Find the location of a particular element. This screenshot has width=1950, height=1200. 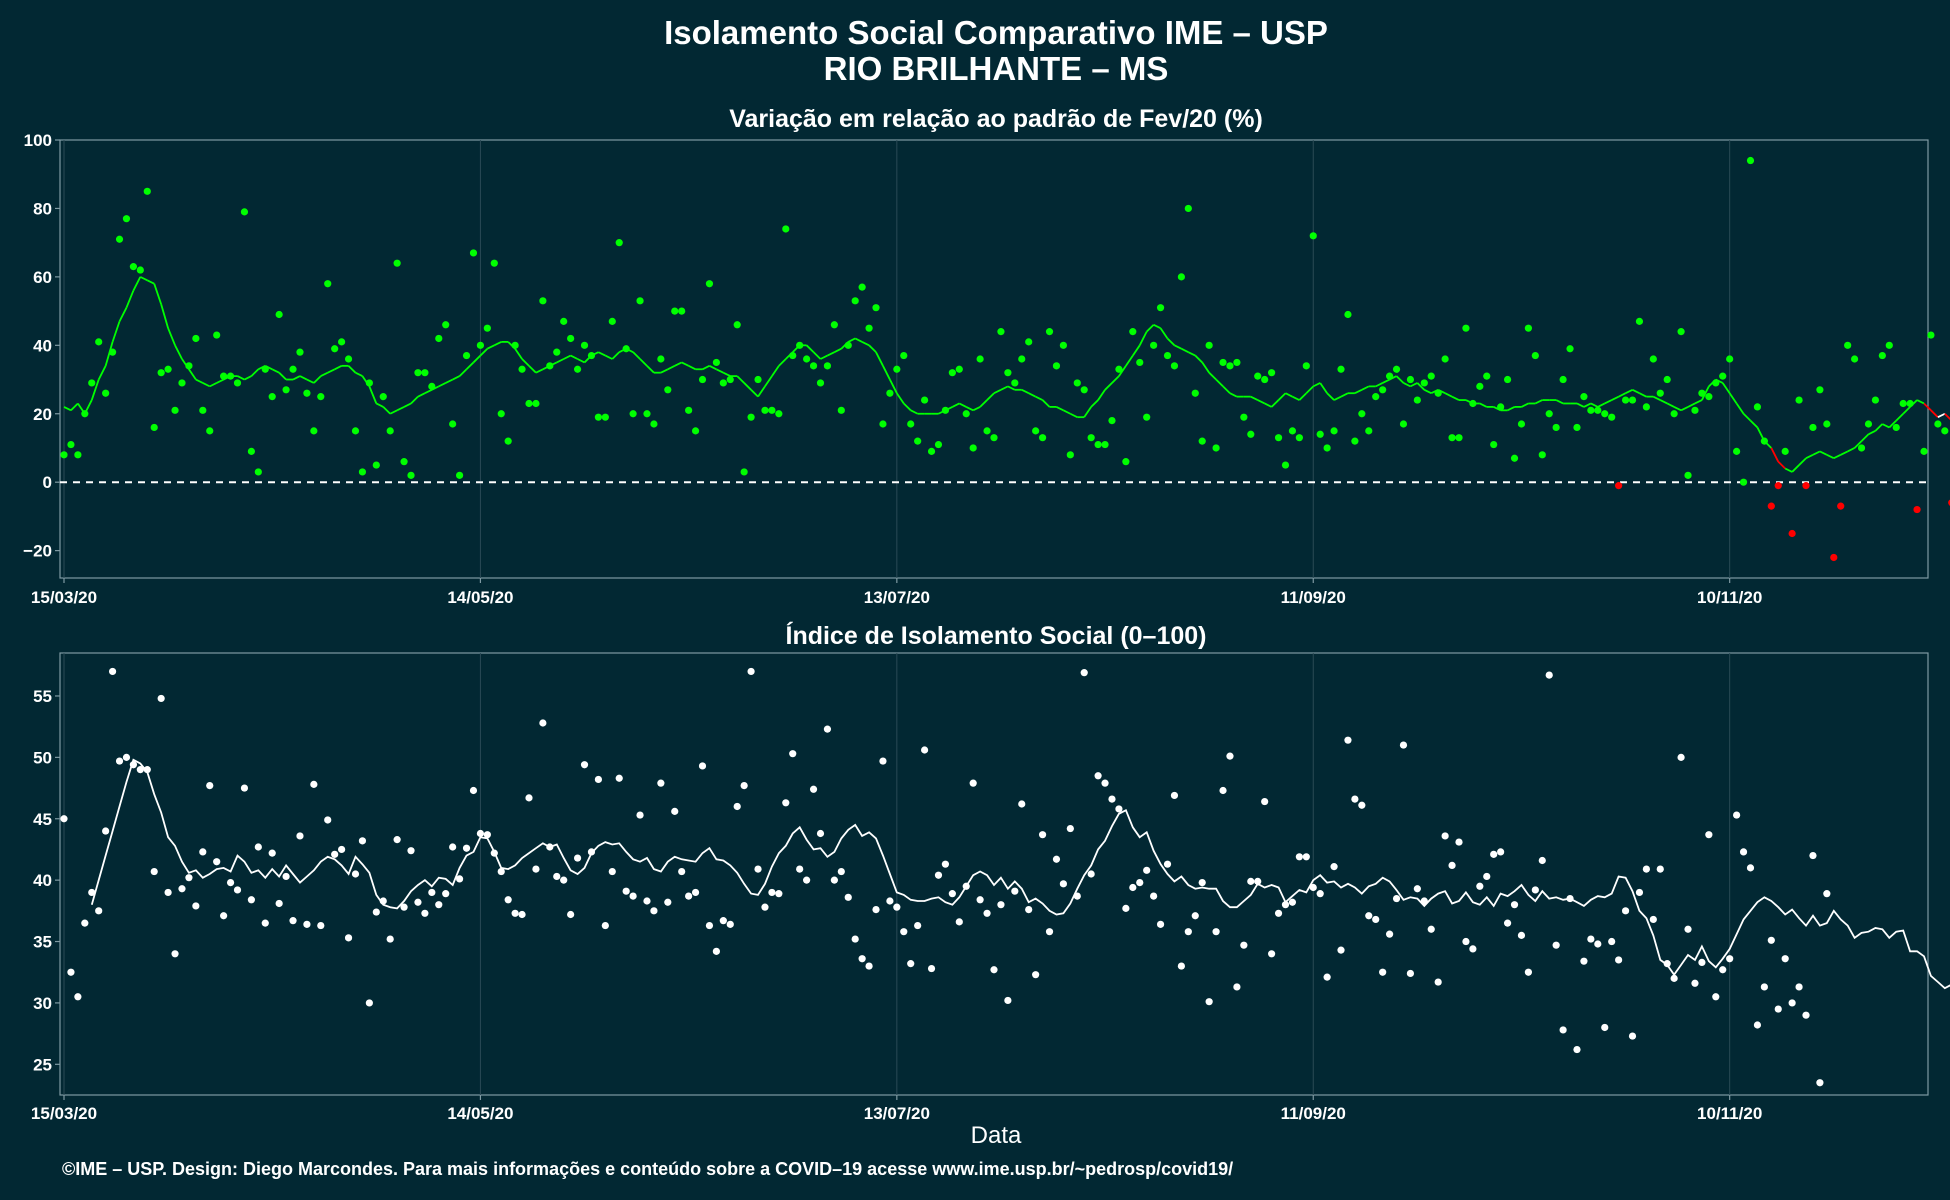

panel-2-y-tick-label: 40 is located at coordinates (42, 880).